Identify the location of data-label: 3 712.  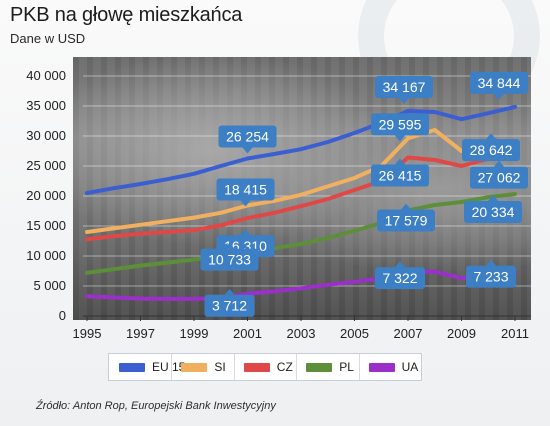
(229, 302).